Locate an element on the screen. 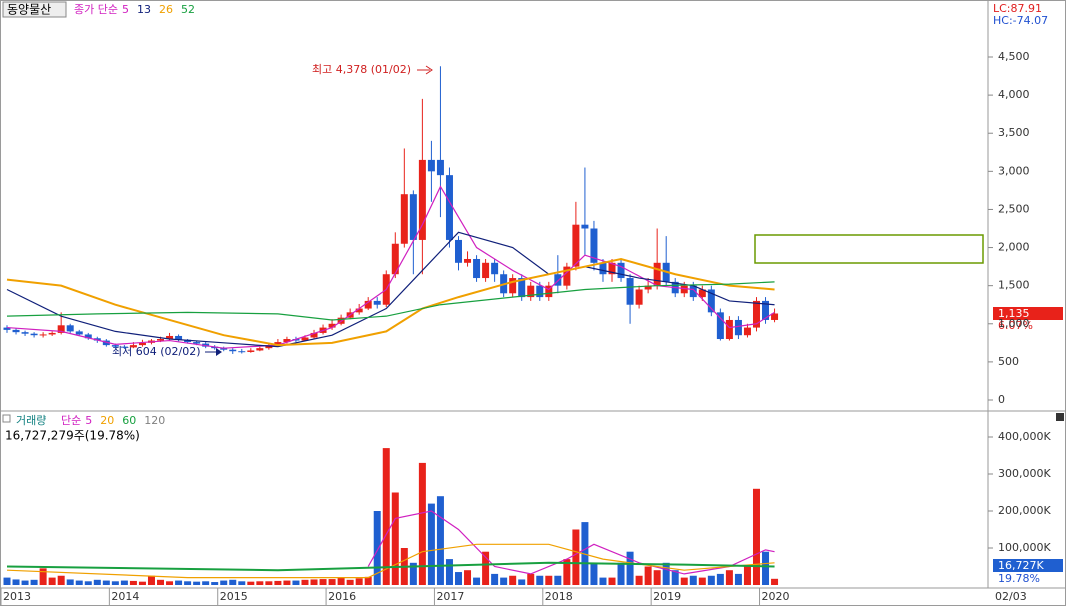  y-tick-label: 4,000 is located at coordinates (1014, 94).